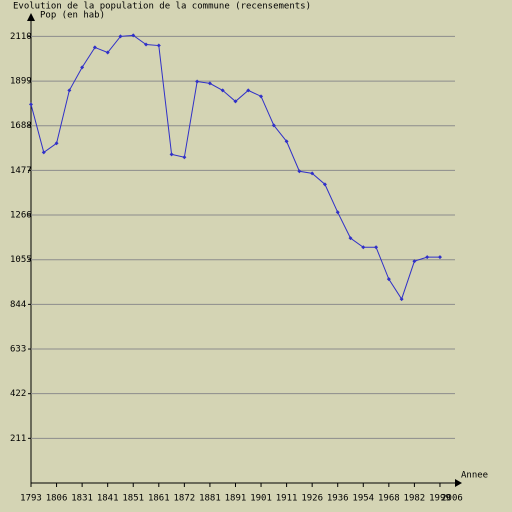 The height and width of the screenshot is (512, 512). What do you see at coordinates (415, 499) in the screenshot?
I see `x-tick-label: 1982` at bounding box center [415, 499].